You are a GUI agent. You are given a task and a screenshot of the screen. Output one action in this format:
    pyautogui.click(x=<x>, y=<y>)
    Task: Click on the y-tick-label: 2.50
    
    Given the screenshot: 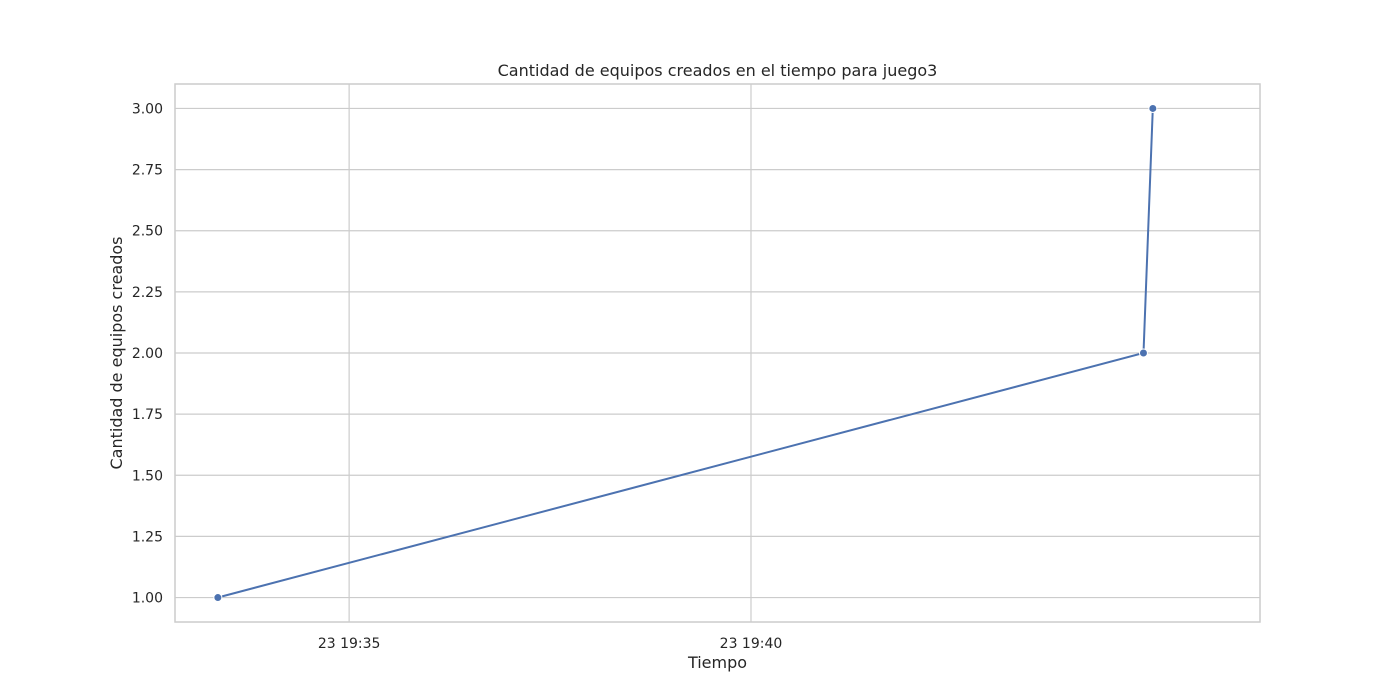 What is the action you would take?
    pyautogui.click(x=147, y=232)
    